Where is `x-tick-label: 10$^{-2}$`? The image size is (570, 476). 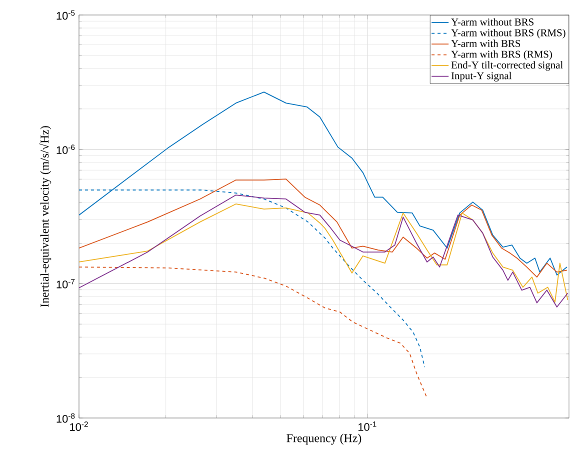
x-tick-label: 10$^{-2}$ is located at coordinates (79, 426).